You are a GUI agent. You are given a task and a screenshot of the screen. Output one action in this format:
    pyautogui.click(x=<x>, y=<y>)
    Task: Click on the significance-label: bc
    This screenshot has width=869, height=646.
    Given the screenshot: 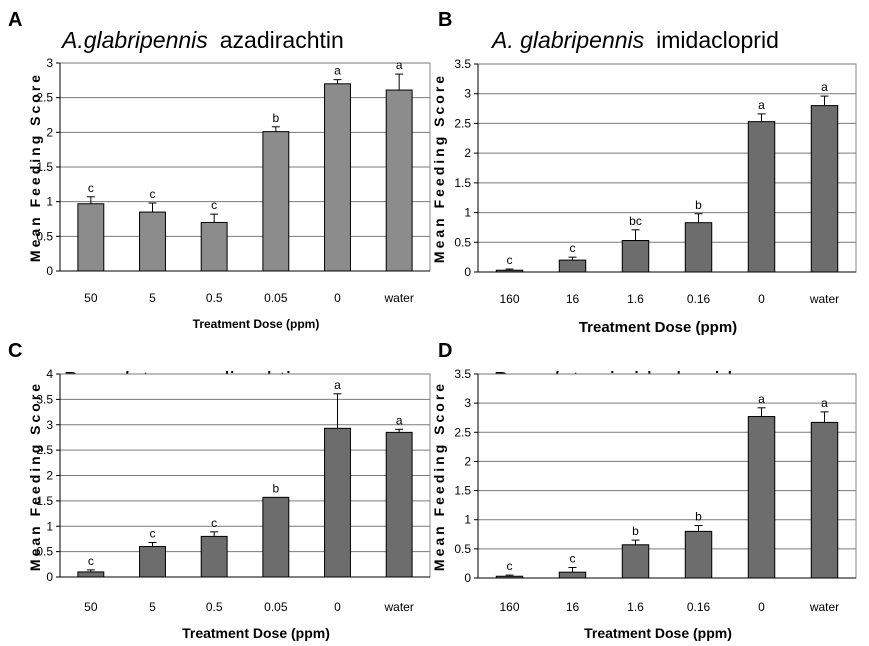 What is the action you would take?
    pyautogui.click(x=635, y=221)
    